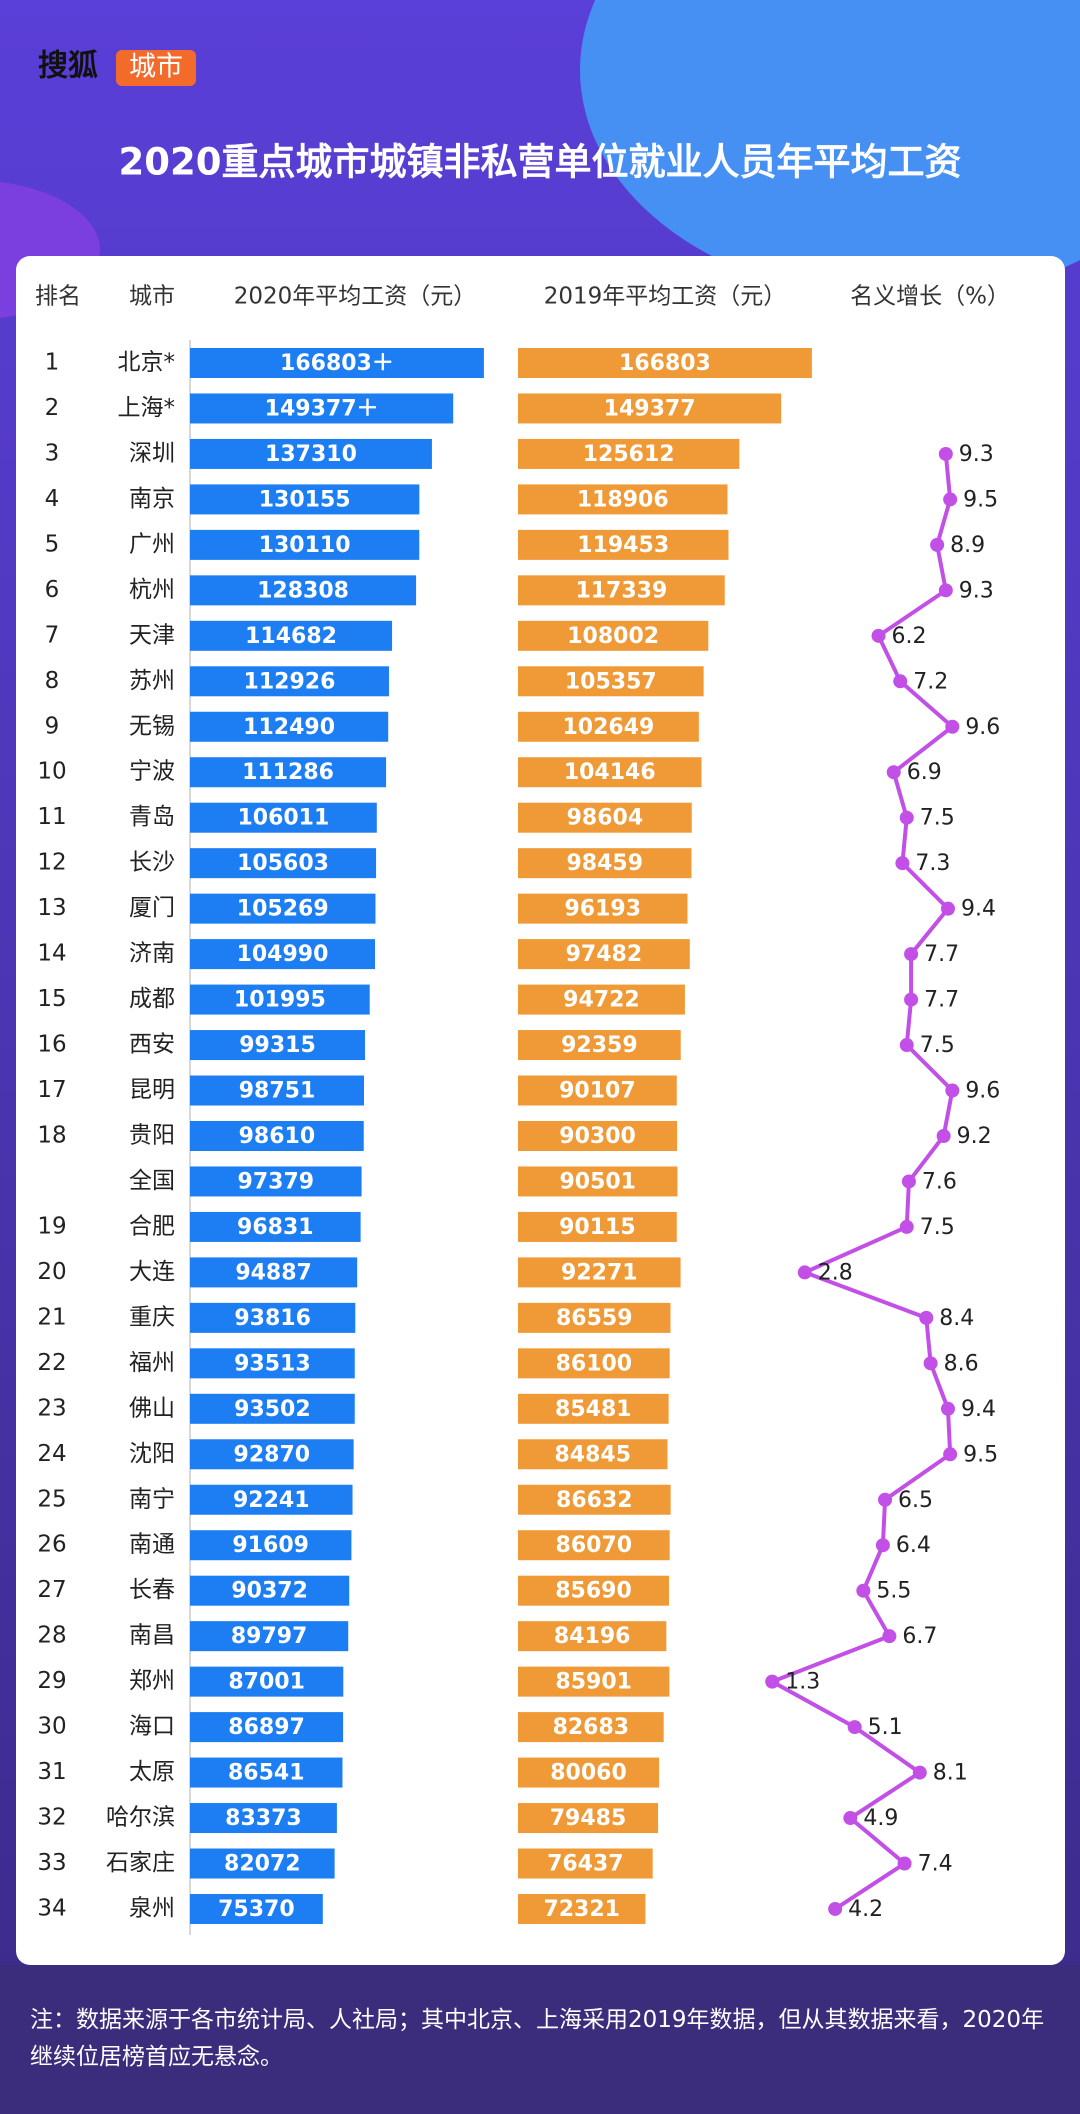 This screenshot has width=1080, height=2114. What do you see at coordinates (597, 1181) in the screenshot?
I see `value-label: 90501` at bounding box center [597, 1181].